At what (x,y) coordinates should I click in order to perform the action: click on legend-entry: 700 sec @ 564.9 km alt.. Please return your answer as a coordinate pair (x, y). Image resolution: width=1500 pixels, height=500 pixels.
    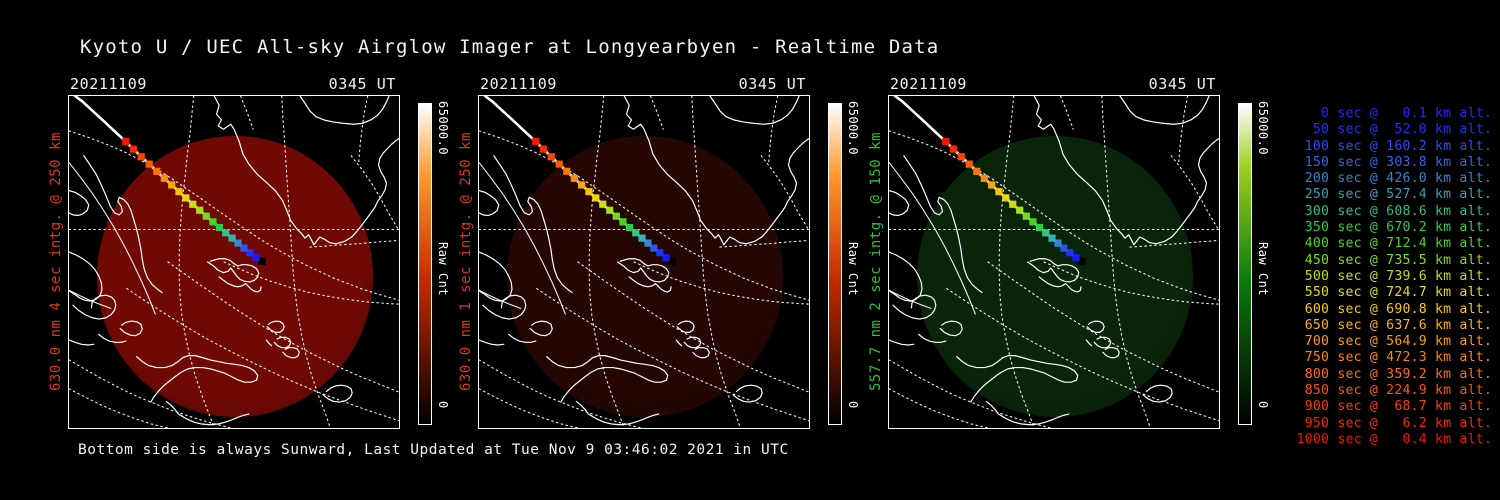
    Looking at the image, I should click on (1394, 342).